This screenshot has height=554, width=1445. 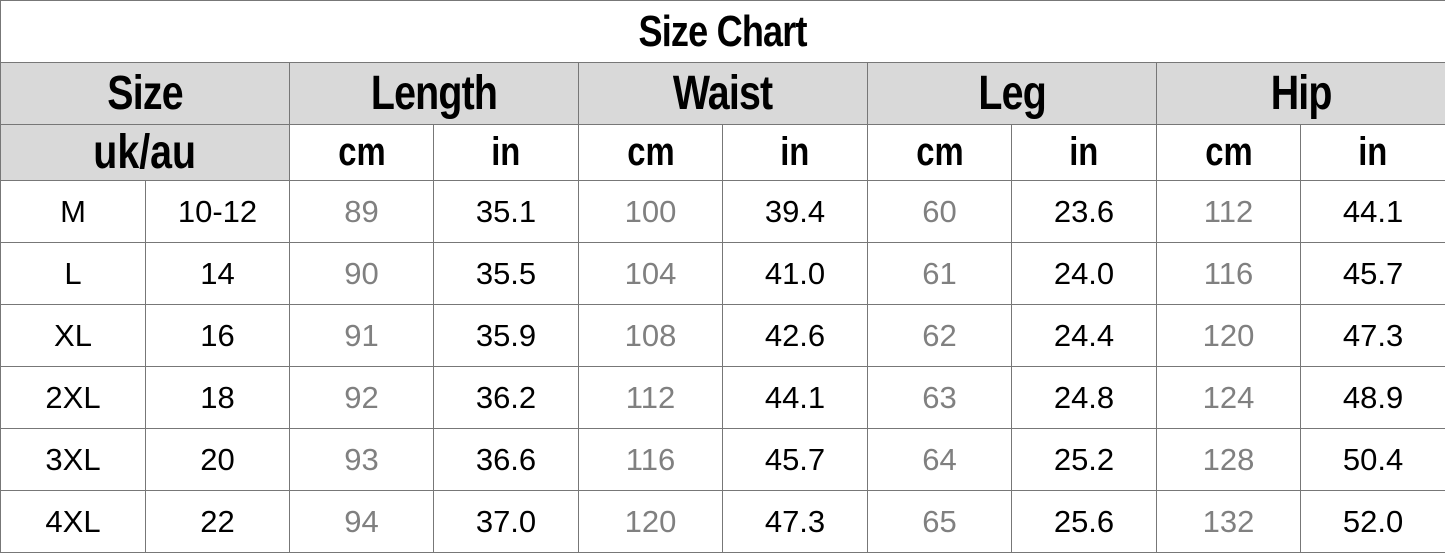 I want to click on in-cell: 42.6, so click(x=795, y=335).